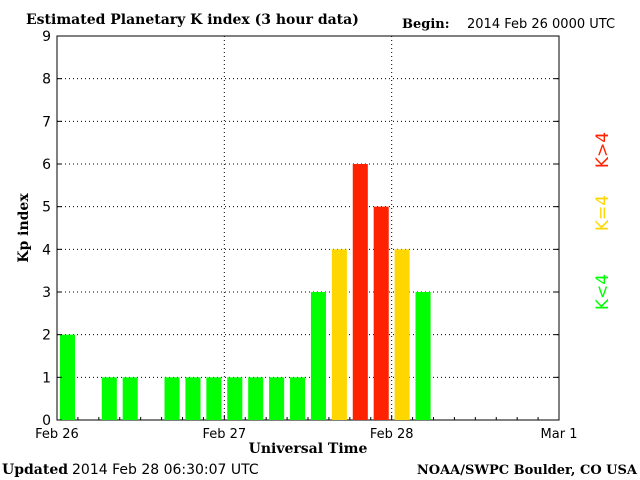 The height and width of the screenshot is (480, 640). What do you see at coordinates (46, 208) in the screenshot?
I see `y-tick-label: 5` at bounding box center [46, 208].